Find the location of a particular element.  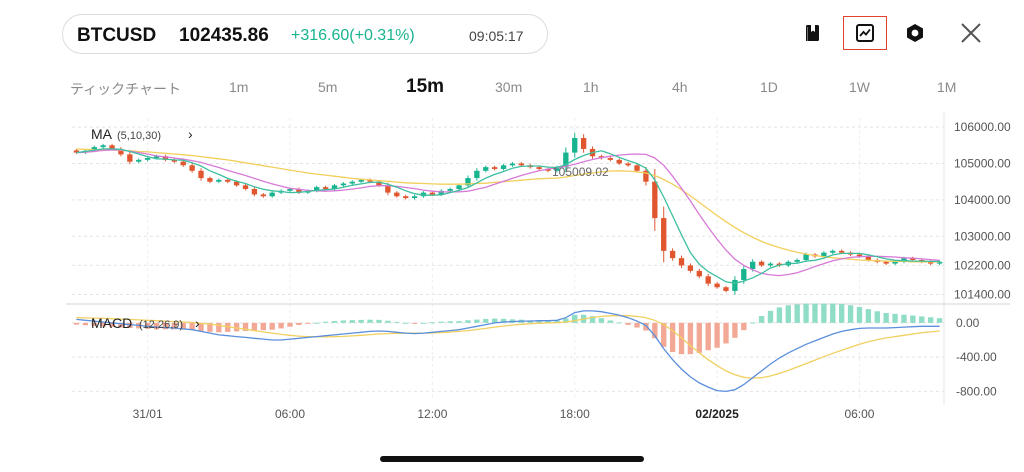

macd-indicator-label: MACD is located at coordinates (111, 323).